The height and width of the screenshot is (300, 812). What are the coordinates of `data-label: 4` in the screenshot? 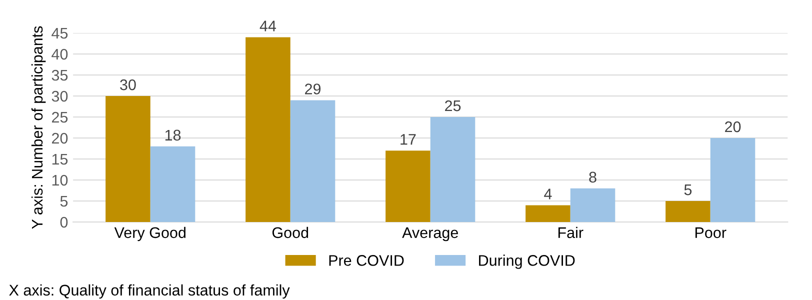 It's located at (548, 194).